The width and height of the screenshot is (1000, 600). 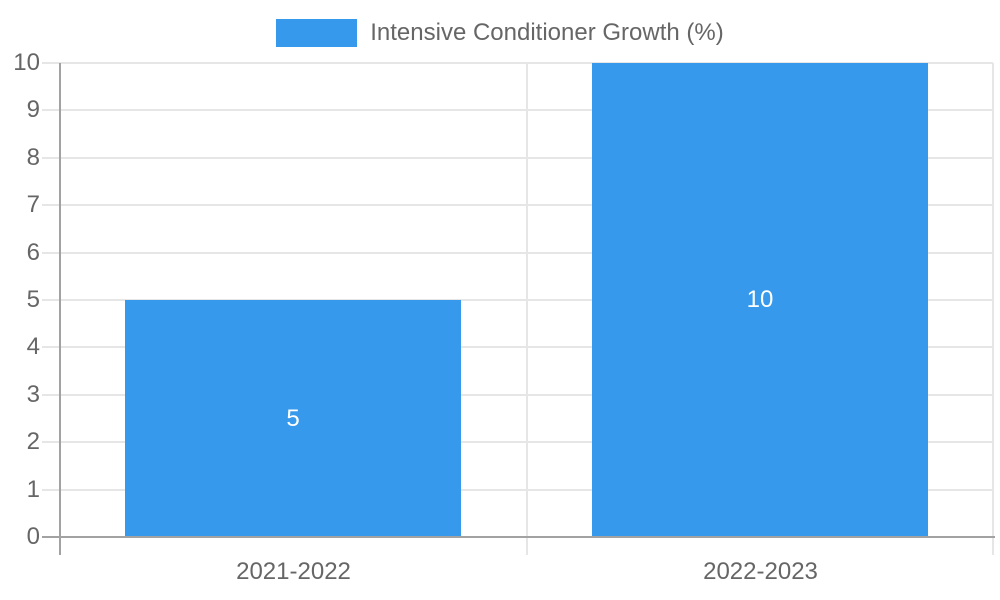 What do you see at coordinates (293, 571) in the screenshot?
I see `x-tick-label: 2021-2022` at bounding box center [293, 571].